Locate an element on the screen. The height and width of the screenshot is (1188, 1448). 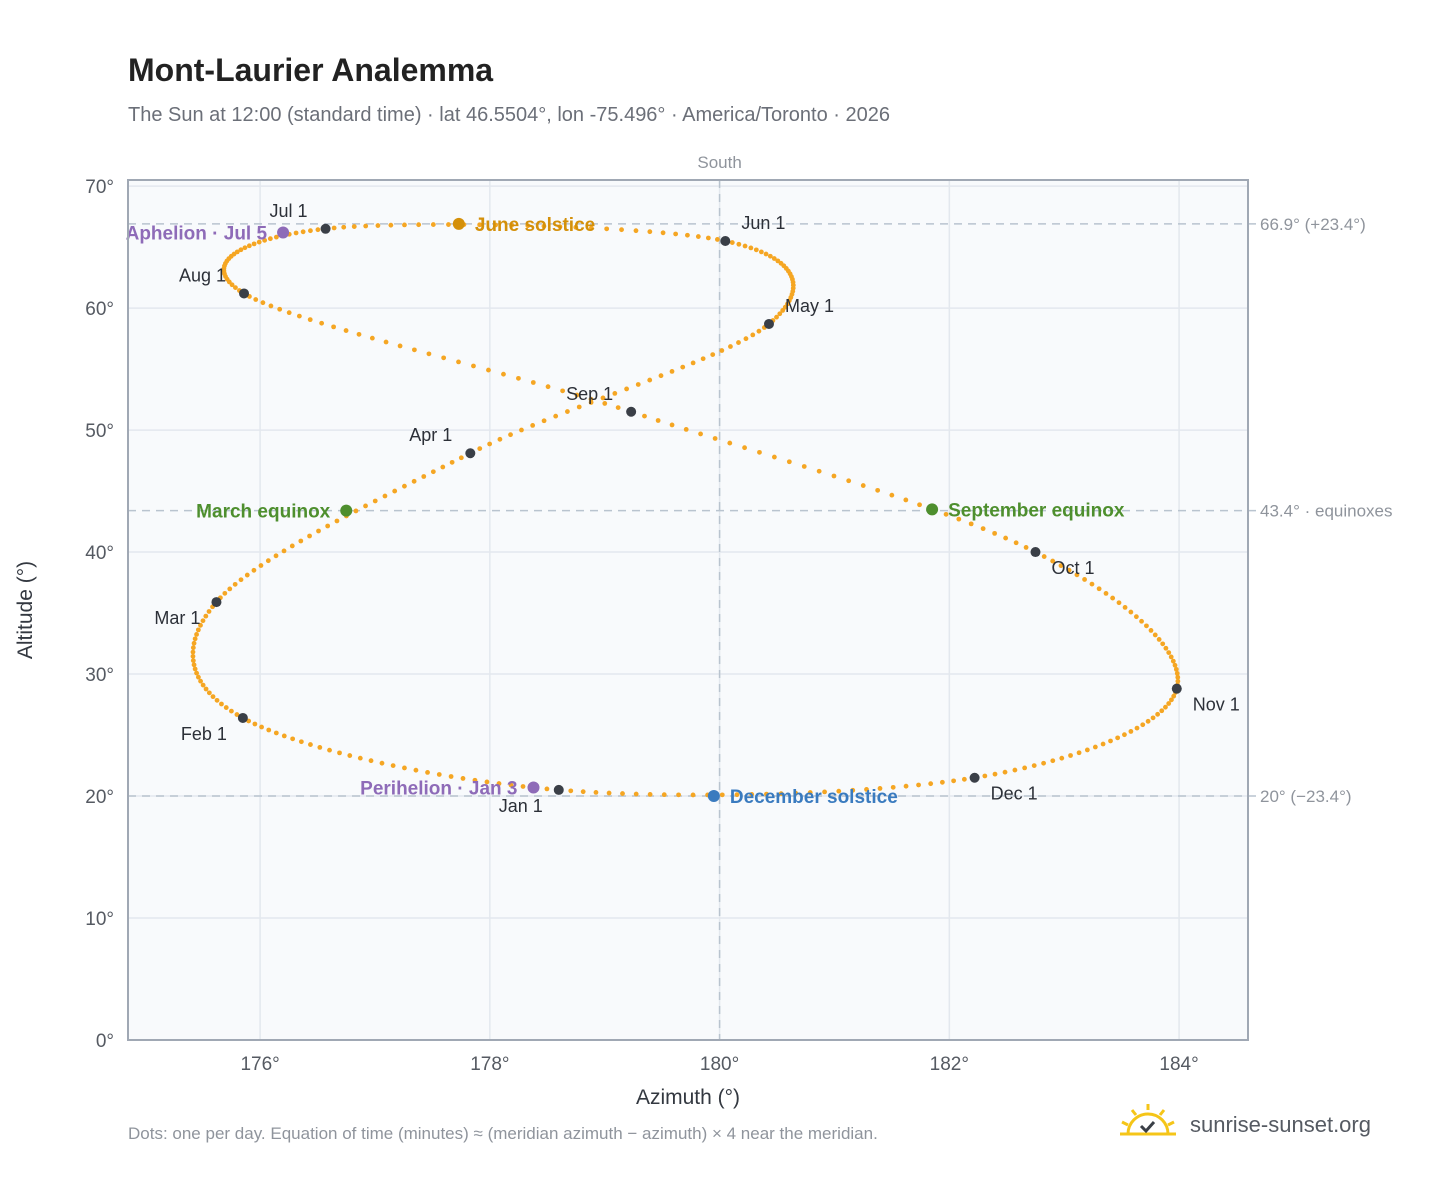
brand-name: sunrise-sunset.org is located at coordinates (1280, 1124).